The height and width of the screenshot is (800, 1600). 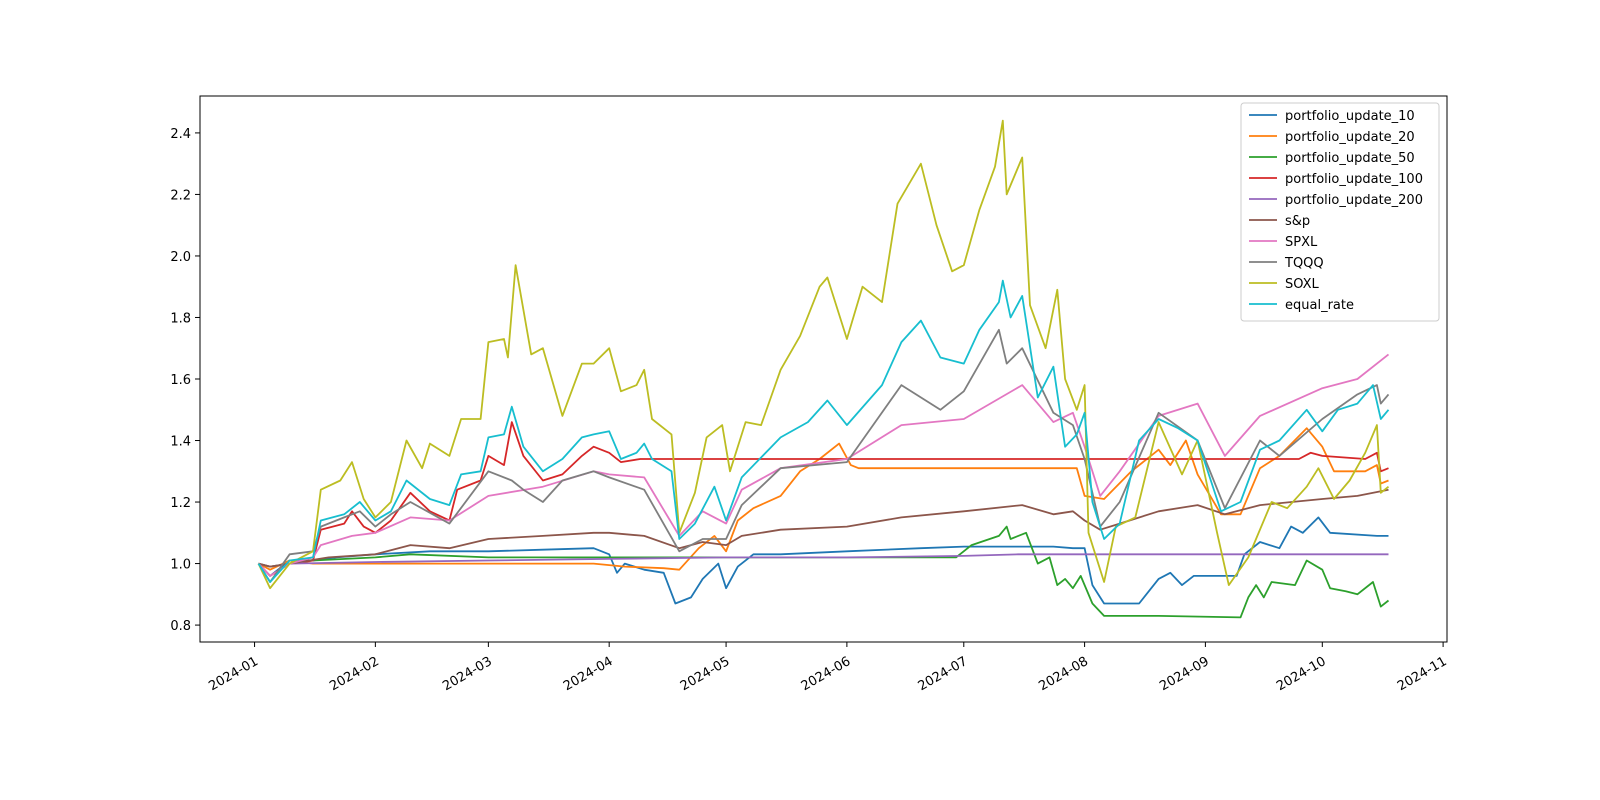 What do you see at coordinates (180, 503) in the screenshot?
I see `y-tick-label: 1.2` at bounding box center [180, 503].